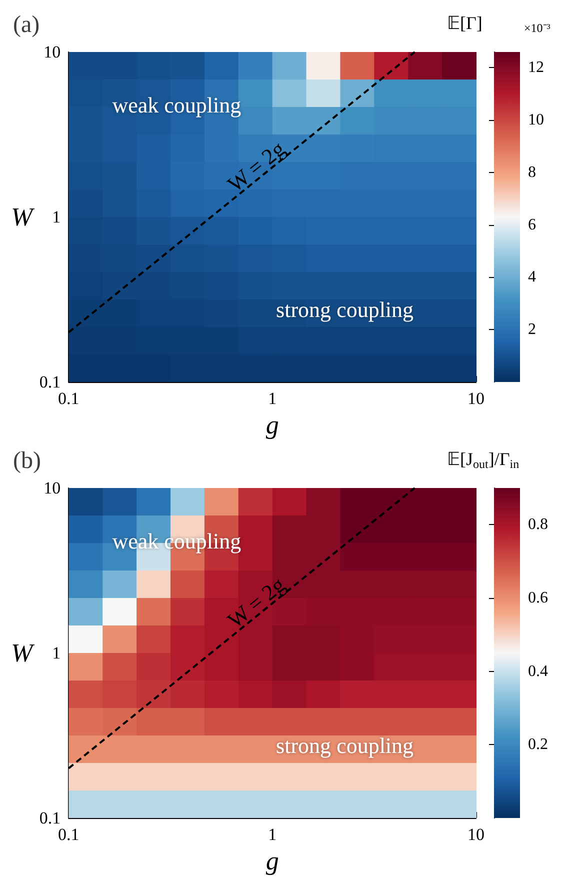  Describe the element at coordinates (538, 598) in the screenshot. I see `color-bar-label: 0.6` at that location.